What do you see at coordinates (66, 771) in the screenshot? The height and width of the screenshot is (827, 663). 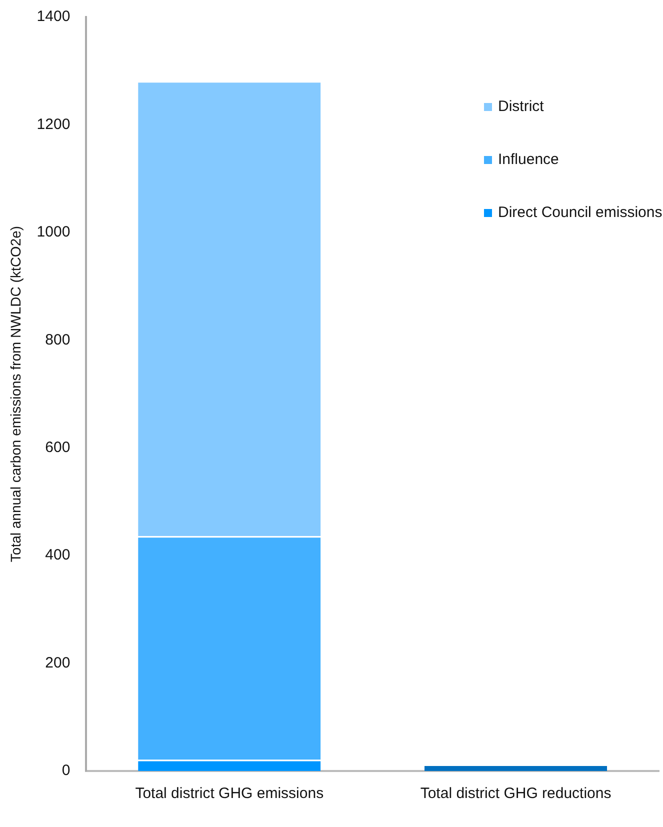 I see `y-tick-label: 0` at bounding box center [66, 771].